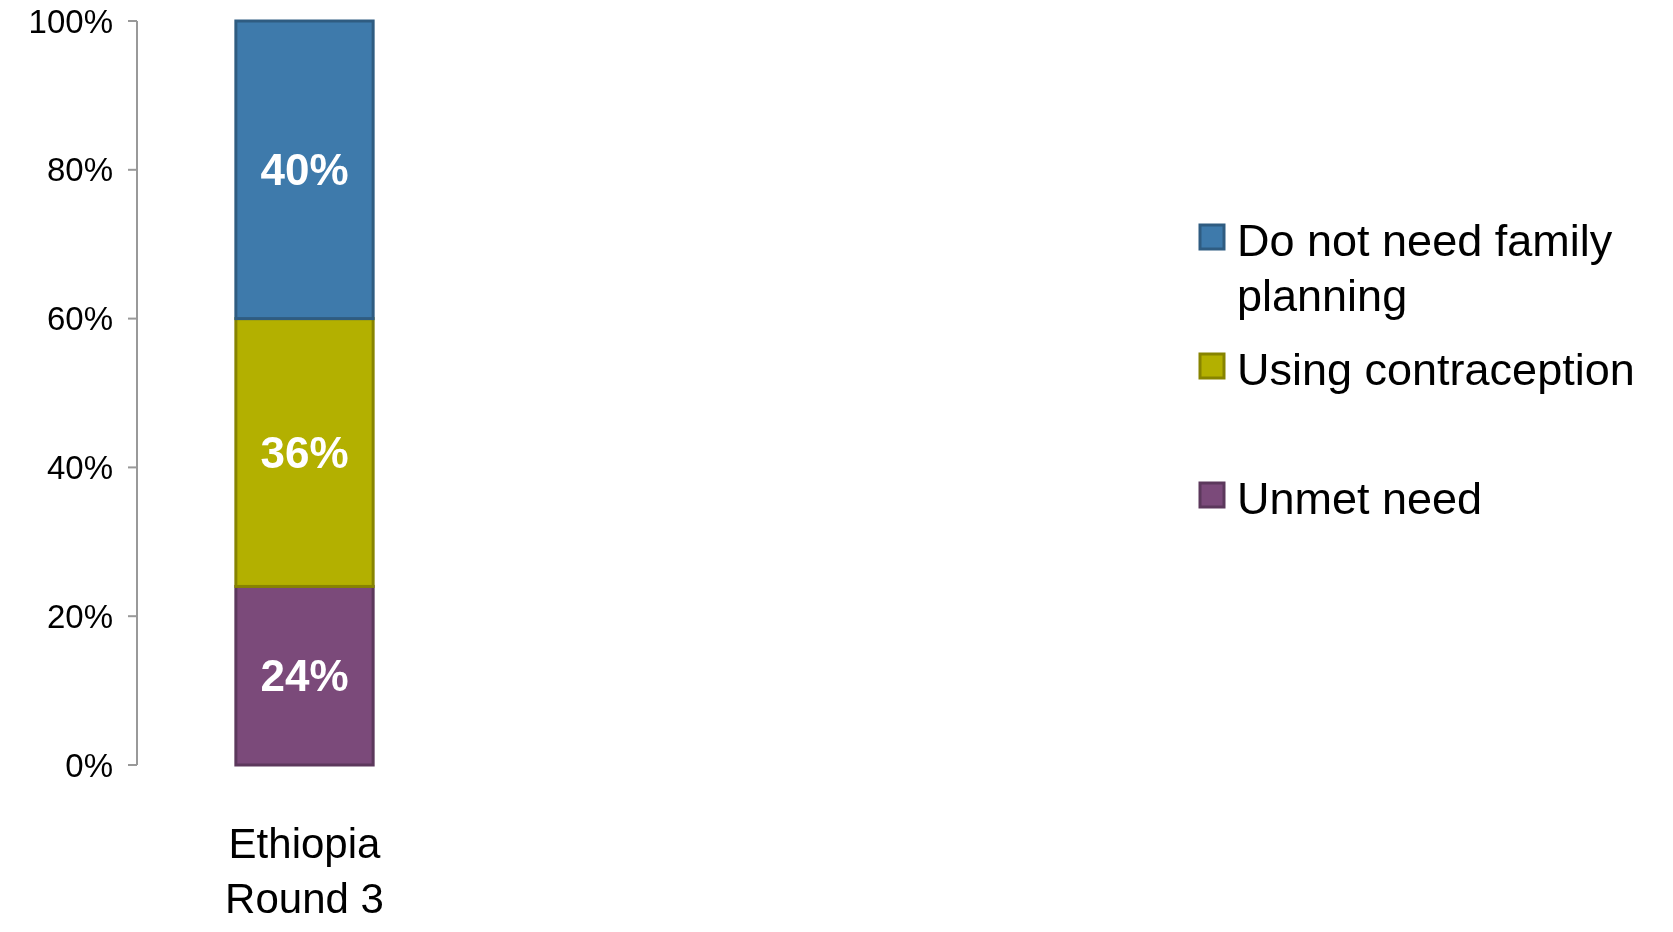  I want to click on y-tick-label: 100%, so click(70, 21).